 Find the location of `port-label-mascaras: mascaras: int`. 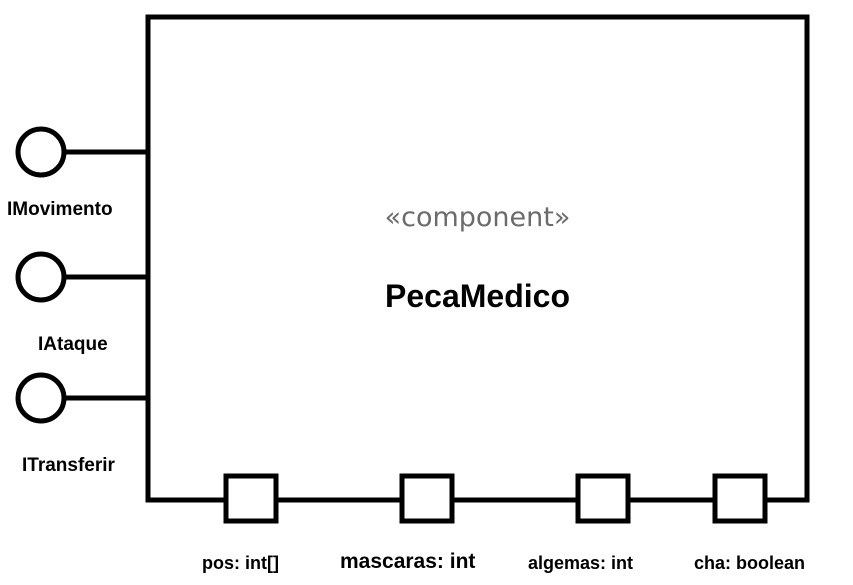

port-label-mascaras: mascaras: int is located at coordinates (408, 561).